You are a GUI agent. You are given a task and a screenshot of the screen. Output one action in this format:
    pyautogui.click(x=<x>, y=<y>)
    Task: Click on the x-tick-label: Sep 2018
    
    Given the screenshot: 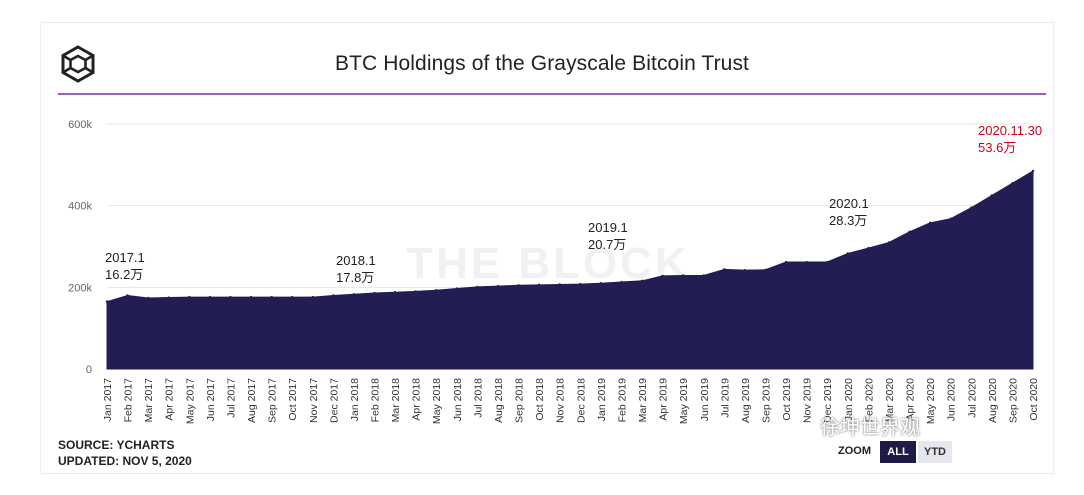 What is the action you would take?
    pyautogui.click(x=520, y=400)
    